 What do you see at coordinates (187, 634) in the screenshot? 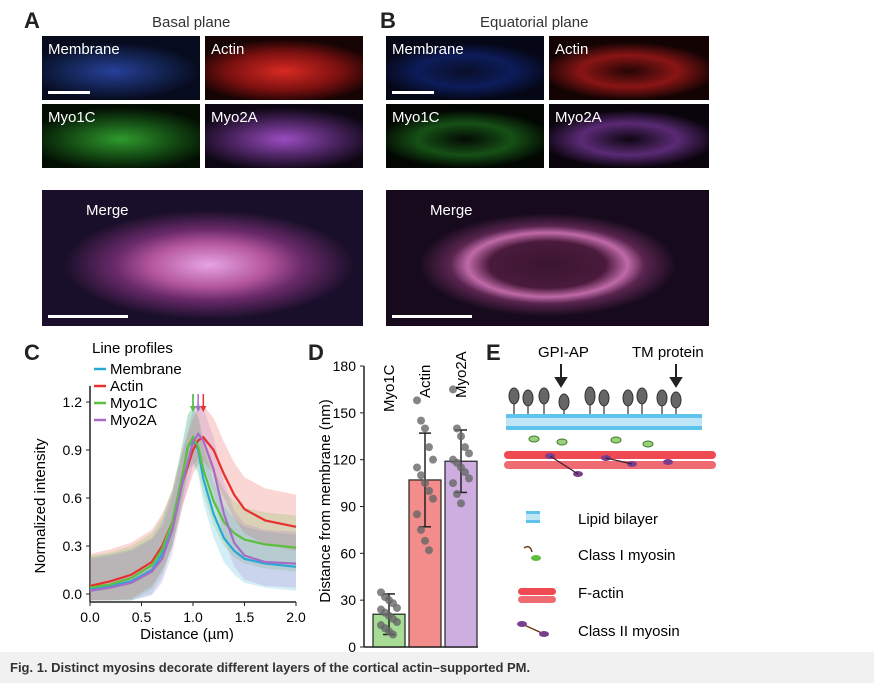
I see `x-axis-label: Distance (µm)` at bounding box center [187, 634].